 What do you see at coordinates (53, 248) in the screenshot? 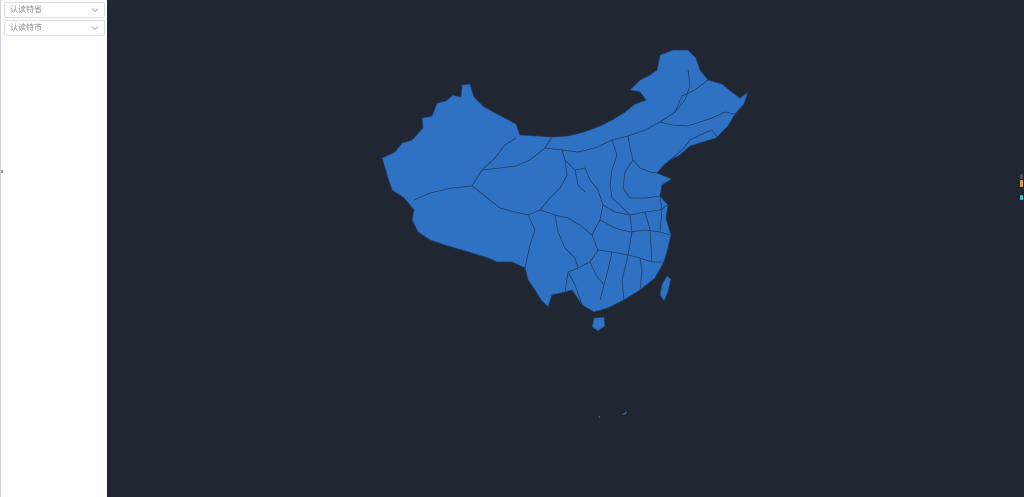
I see `filter-sidebar: 认读特省 认读特市` at bounding box center [53, 248].